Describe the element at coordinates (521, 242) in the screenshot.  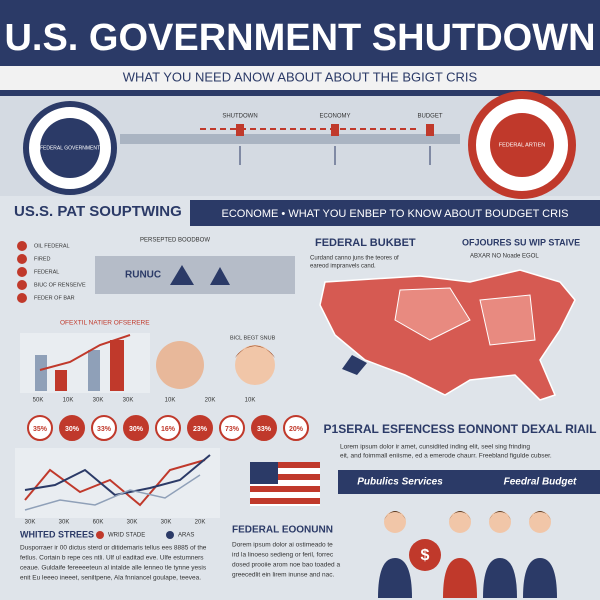
I see `side-title: OFJOURES SU WIP STAIVE` at that location.